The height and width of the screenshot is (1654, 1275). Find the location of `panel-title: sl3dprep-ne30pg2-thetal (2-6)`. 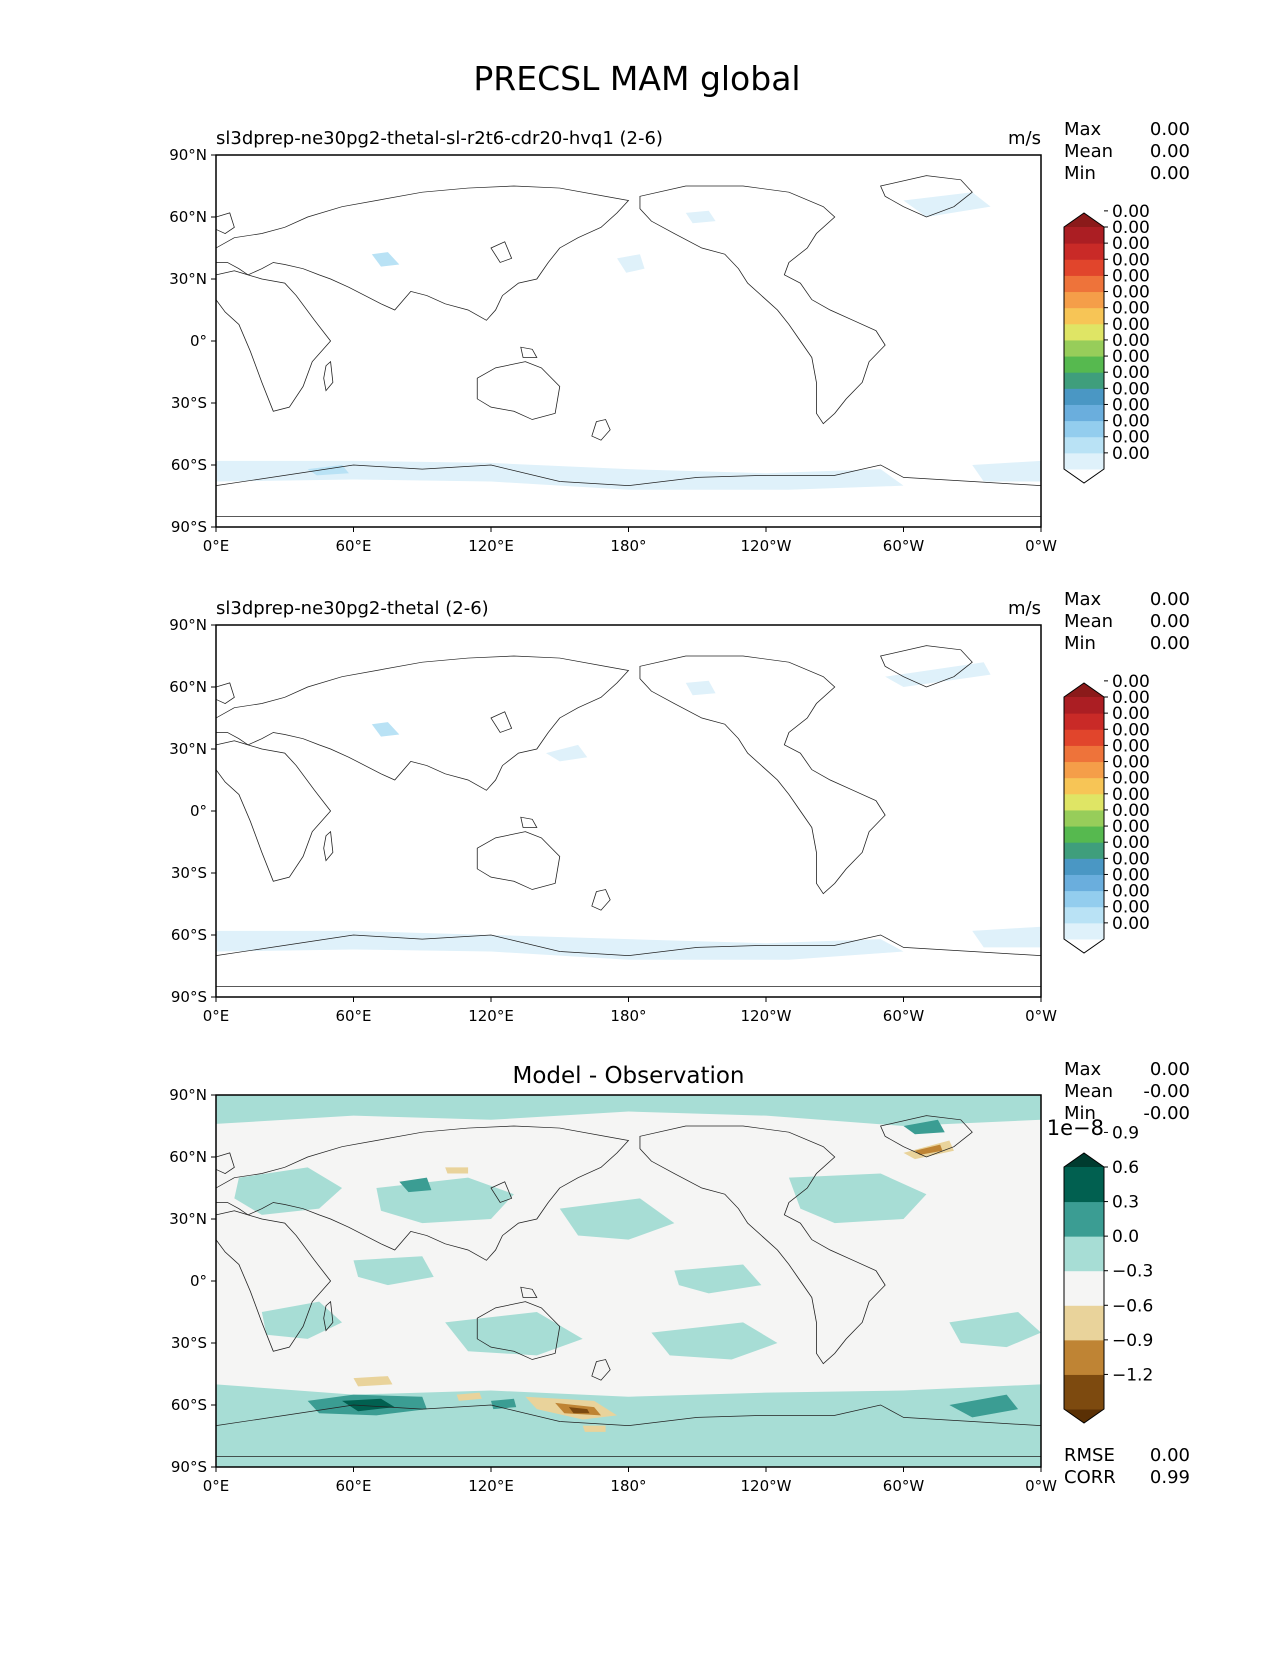

panel-title: sl3dprep-ne30pg2-thetal (2-6) is located at coordinates (352, 608).